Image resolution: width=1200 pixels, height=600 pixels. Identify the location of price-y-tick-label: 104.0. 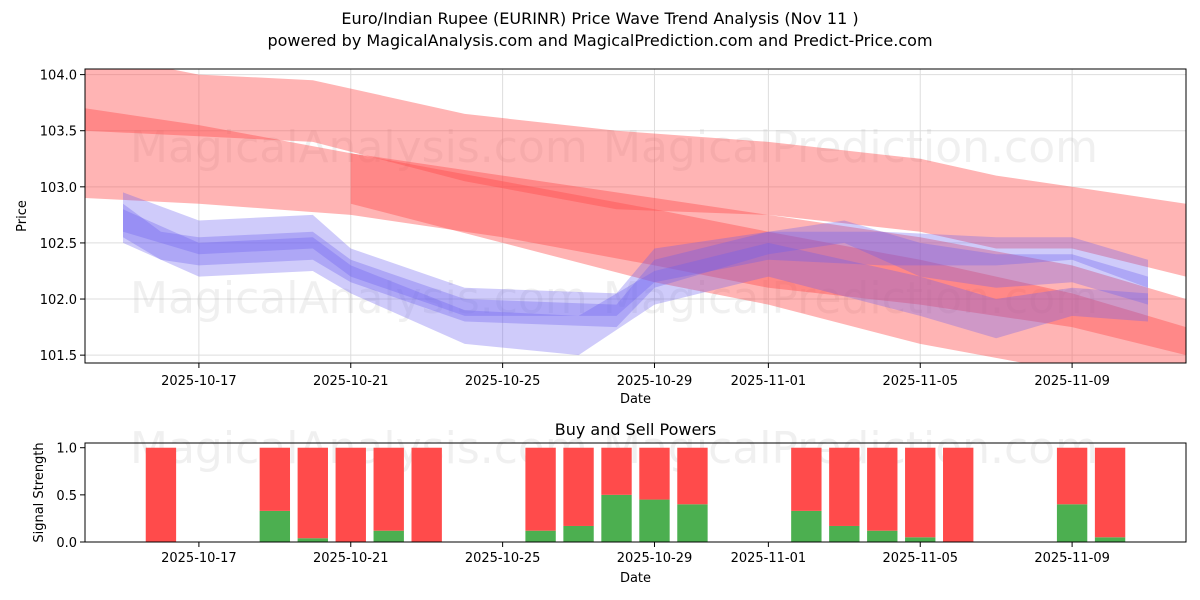
(58, 76).